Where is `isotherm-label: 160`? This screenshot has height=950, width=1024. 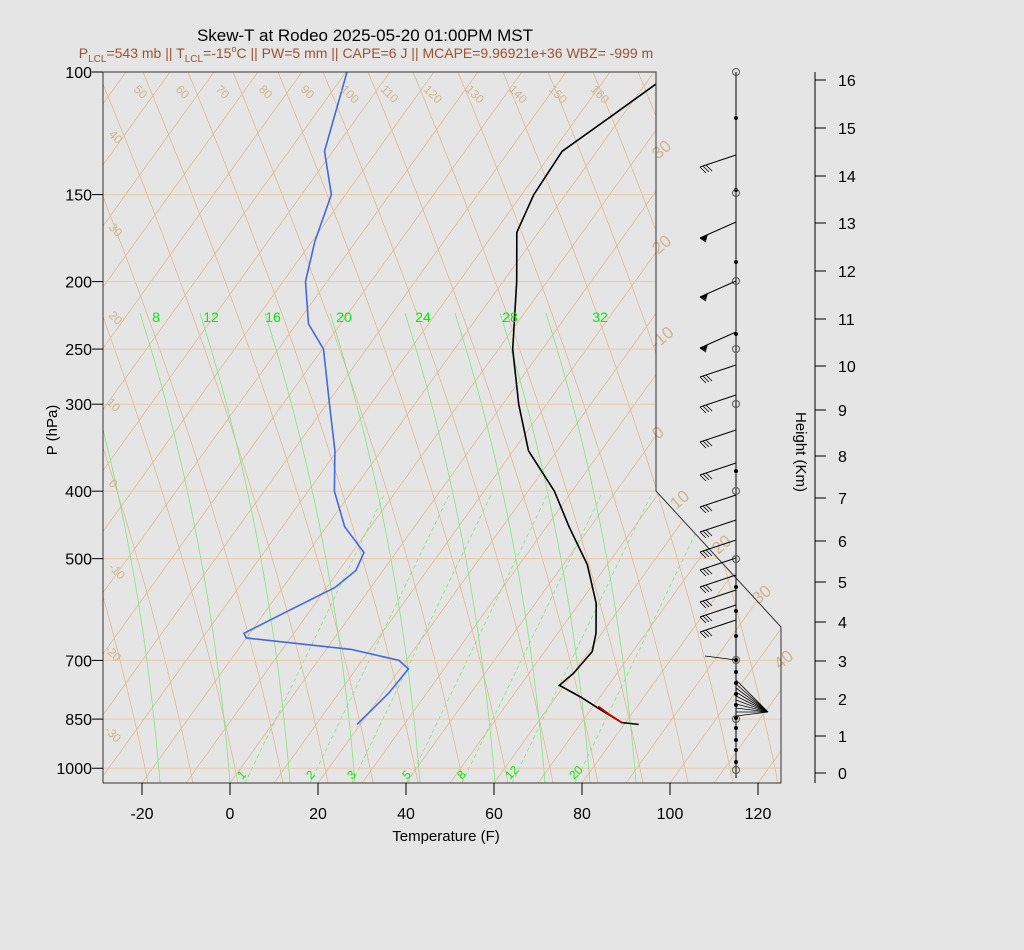 isotherm-label: 160 is located at coordinates (600, 94).